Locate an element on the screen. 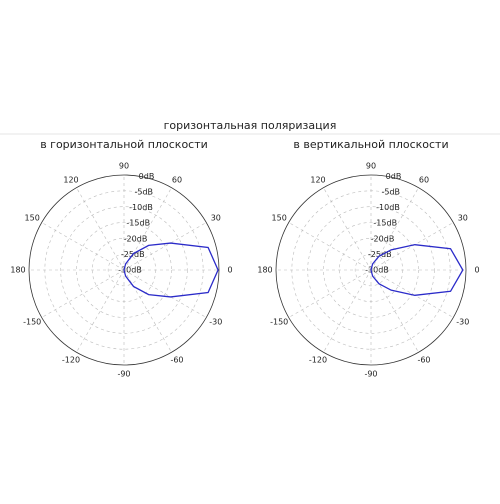  figure-title: горизонтальная поляризация is located at coordinates (250, 125).